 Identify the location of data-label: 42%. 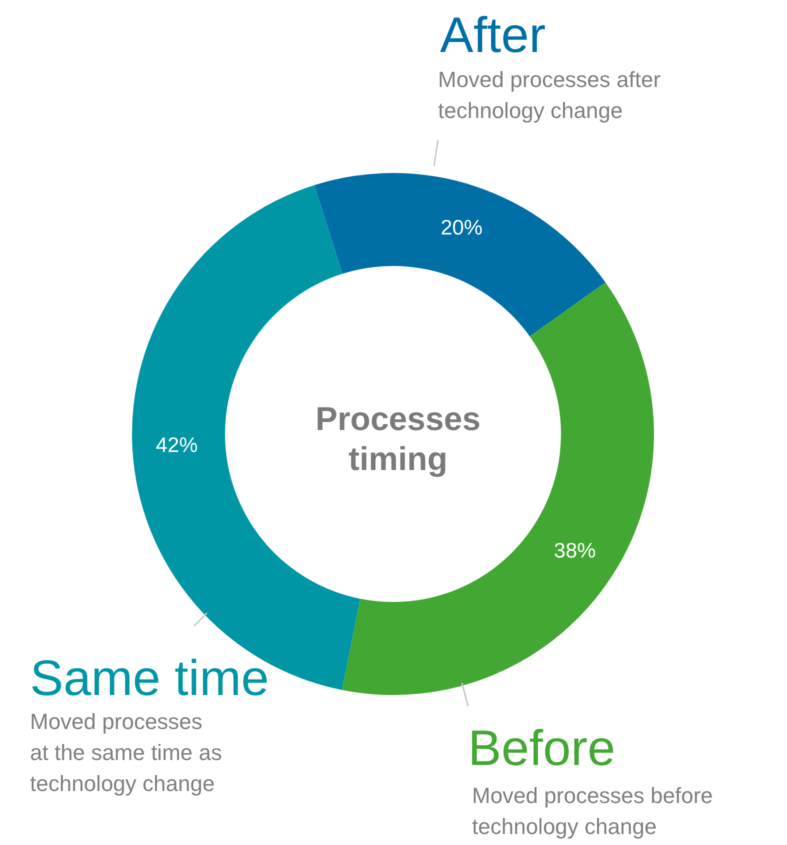
(177, 445).